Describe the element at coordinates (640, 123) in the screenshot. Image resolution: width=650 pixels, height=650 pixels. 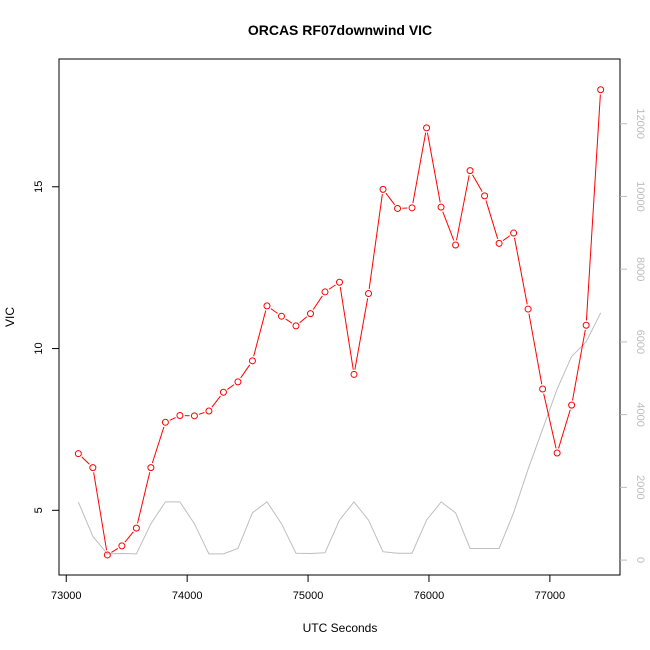
I see `y-right-tick-label: 12000` at that location.